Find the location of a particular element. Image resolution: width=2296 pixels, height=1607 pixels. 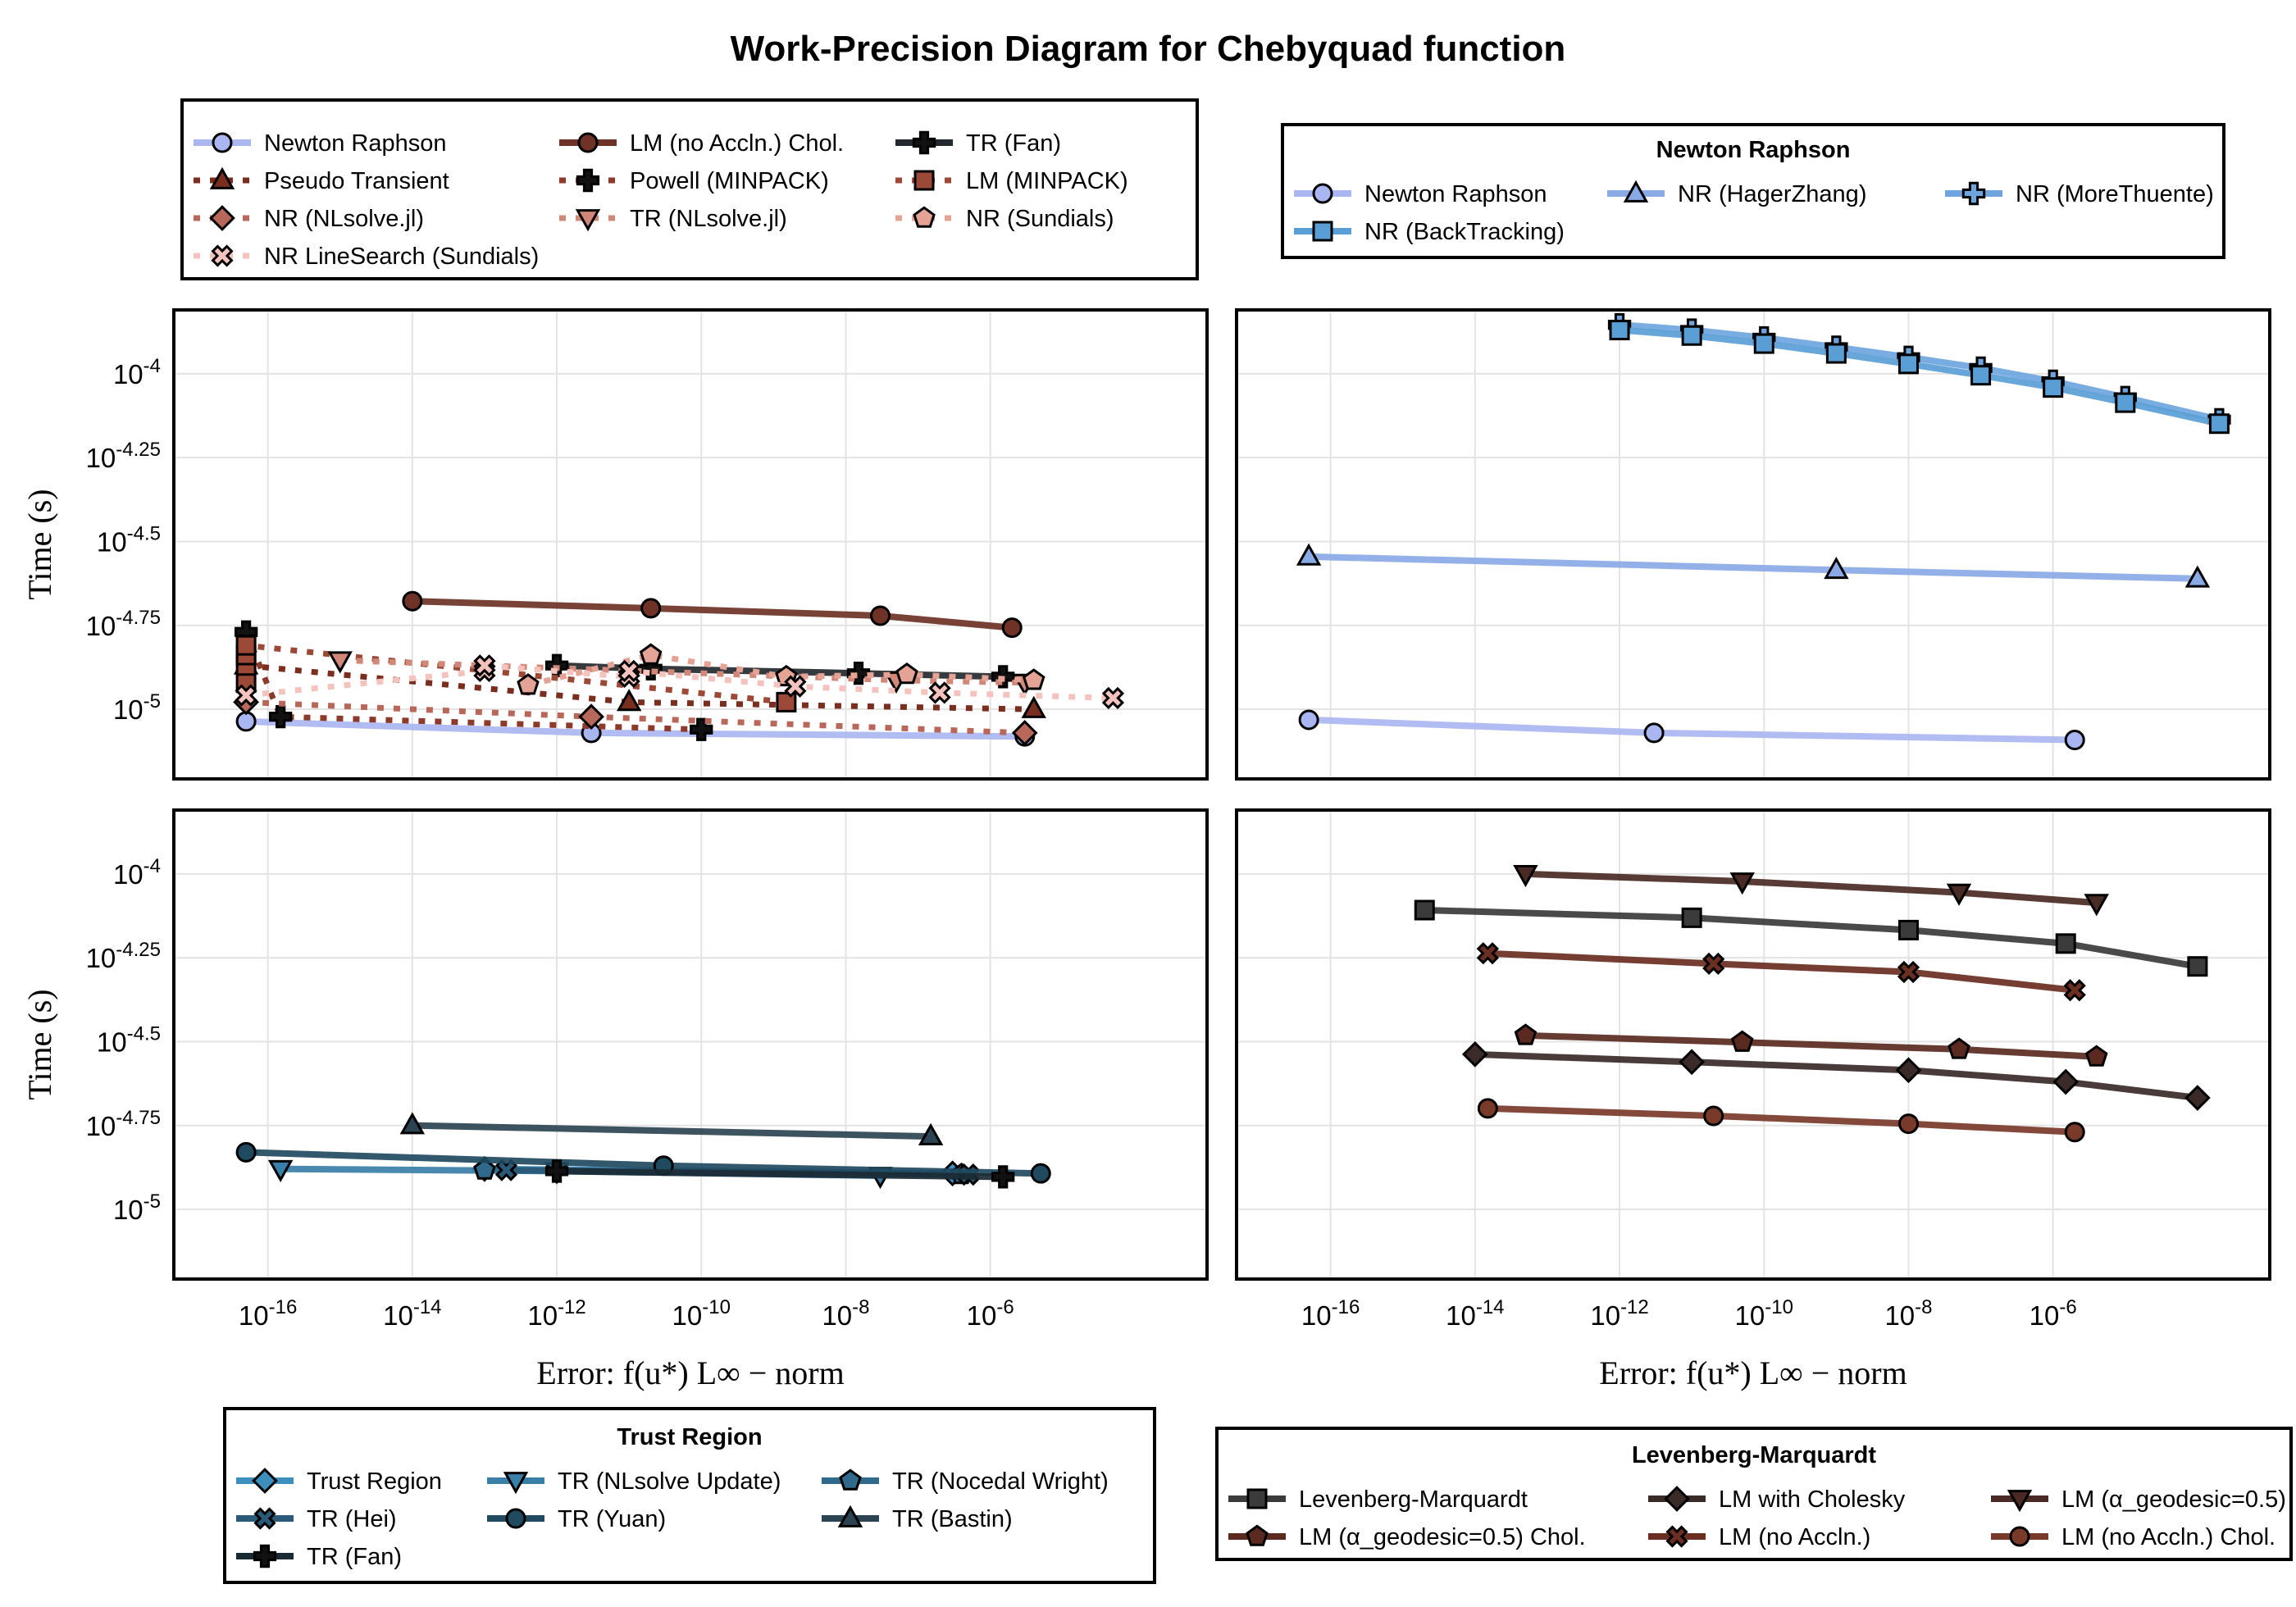

grid-bottom-right is located at coordinates (1753, 1044).